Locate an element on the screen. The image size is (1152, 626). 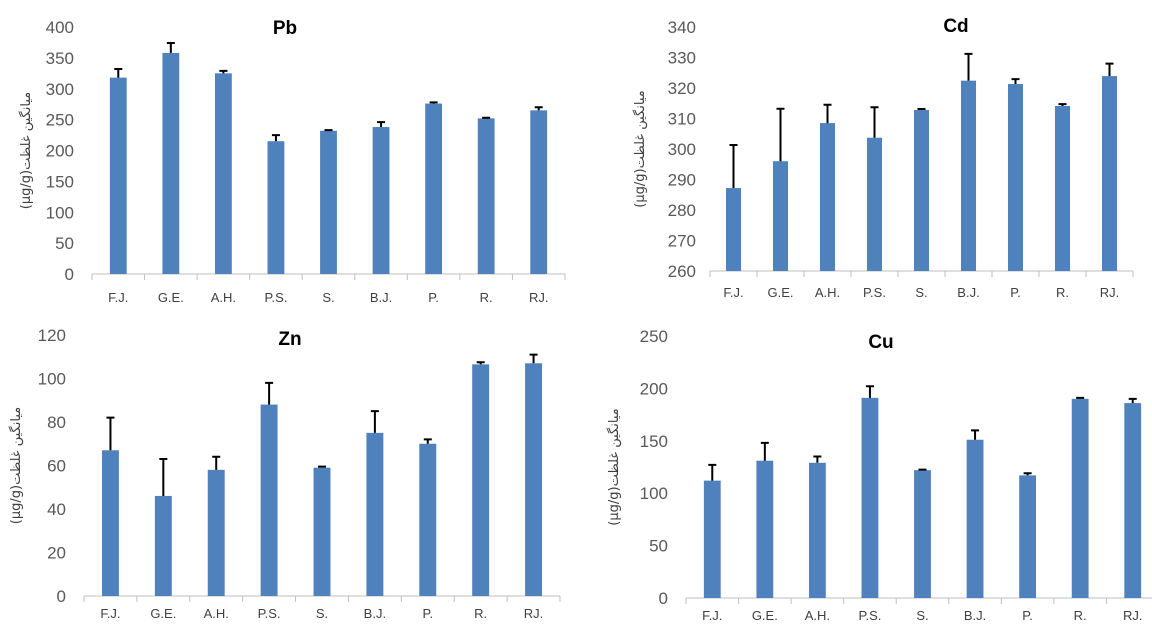
y-tick-label: 280 is located at coordinates (682, 210).